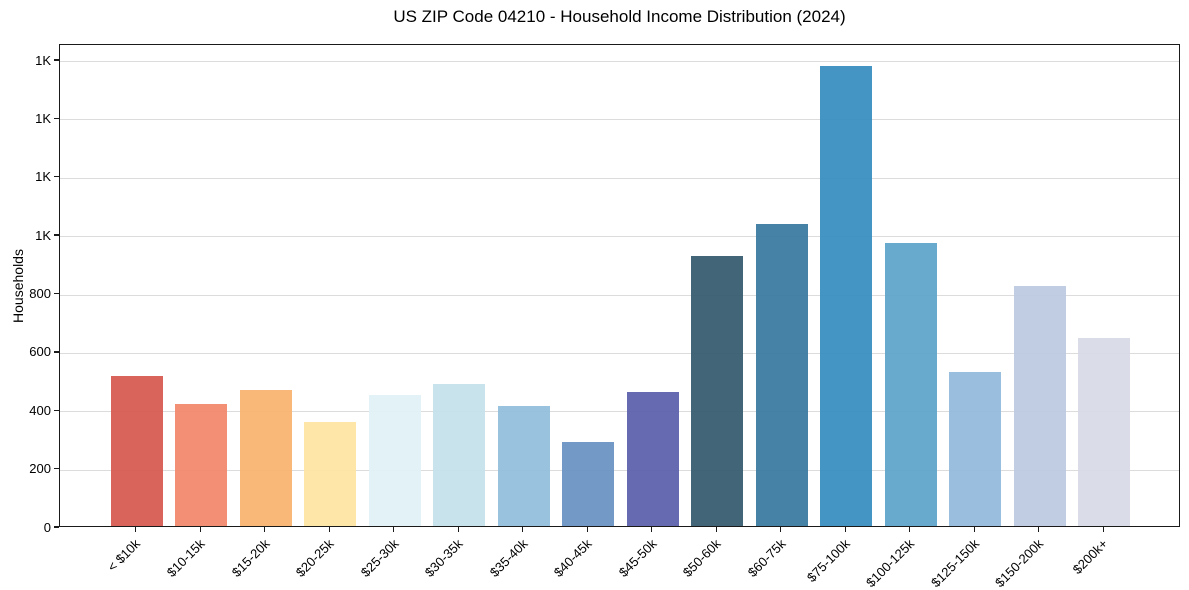 This screenshot has width=1189, height=590. What do you see at coordinates (47, 527) in the screenshot?
I see `y-tick-label: 0` at bounding box center [47, 527].